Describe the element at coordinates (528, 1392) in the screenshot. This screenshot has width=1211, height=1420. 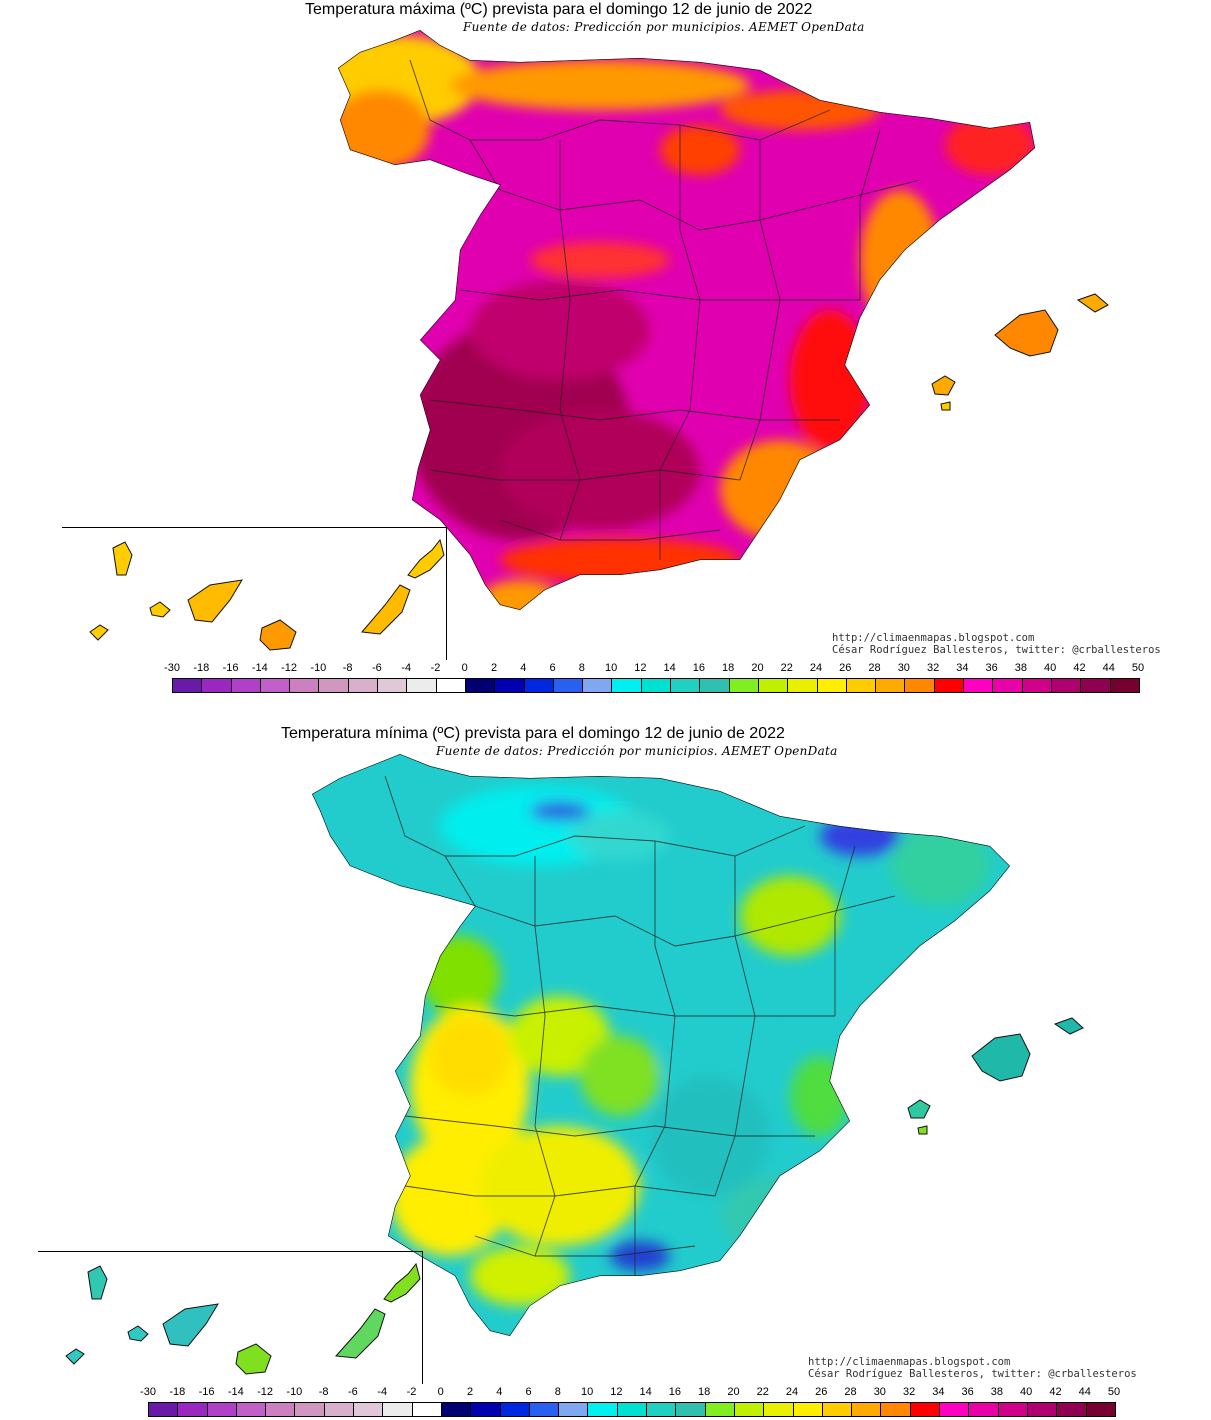
I see `legend-tick-label: 6` at that location.